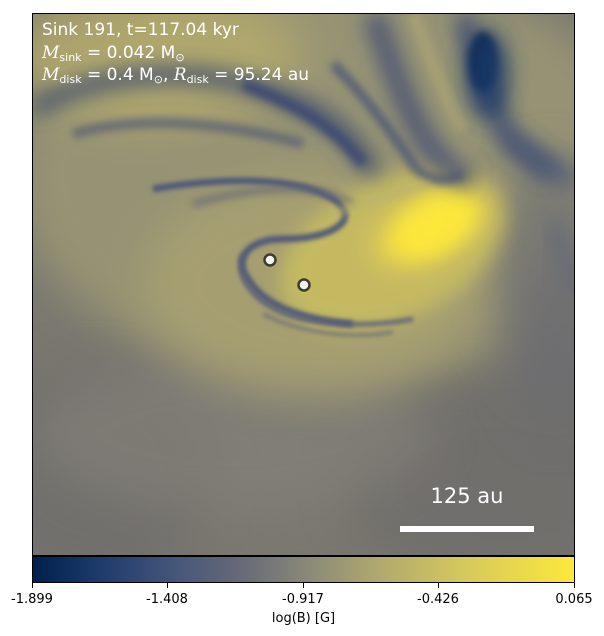 This screenshot has width=604, height=636. Describe the element at coordinates (303, 599) in the screenshot. I see `colorbar-tick-label-2: -0.917` at that location.